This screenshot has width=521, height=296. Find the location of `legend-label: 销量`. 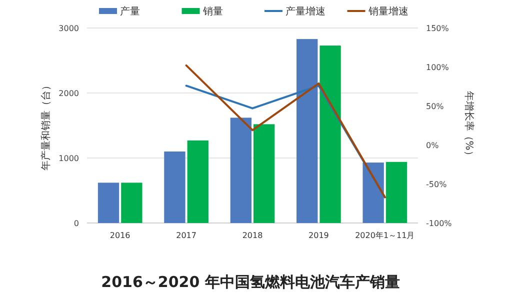

legend-label: 销量 is located at coordinates (212, 12).